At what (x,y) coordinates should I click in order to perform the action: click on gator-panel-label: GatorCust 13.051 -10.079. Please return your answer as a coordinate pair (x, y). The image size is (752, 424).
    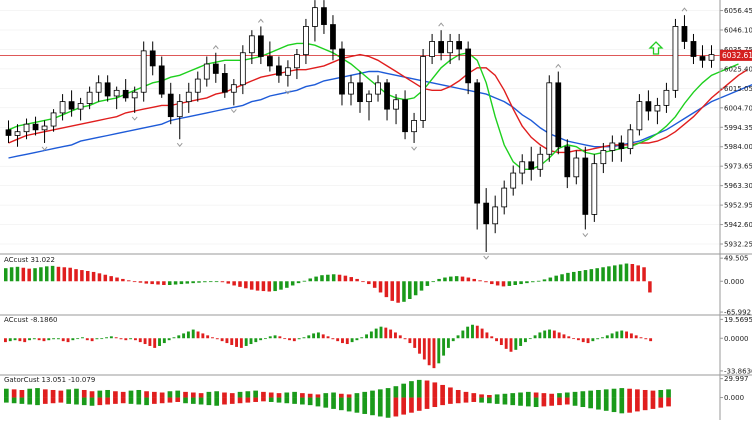
    Looking at the image, I should click on (49, 380).